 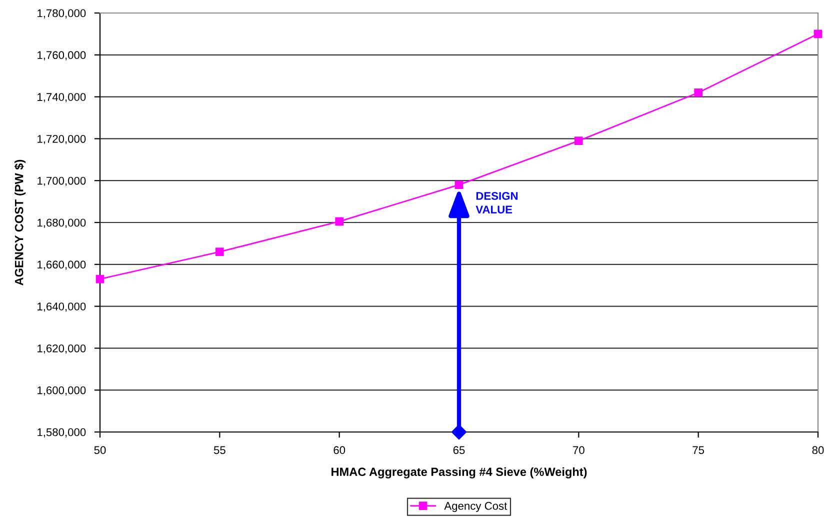 I want to click on y-axis-title: AGENCY COST (PW $), so click(x=20, y=223).